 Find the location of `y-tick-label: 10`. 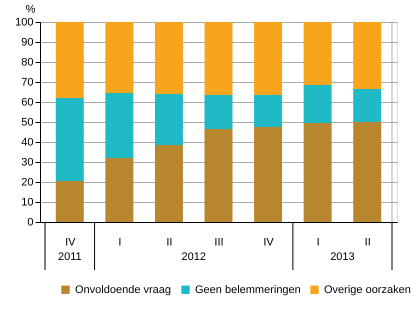

y-tick-label: 10 is located at coordinates (27, 202).